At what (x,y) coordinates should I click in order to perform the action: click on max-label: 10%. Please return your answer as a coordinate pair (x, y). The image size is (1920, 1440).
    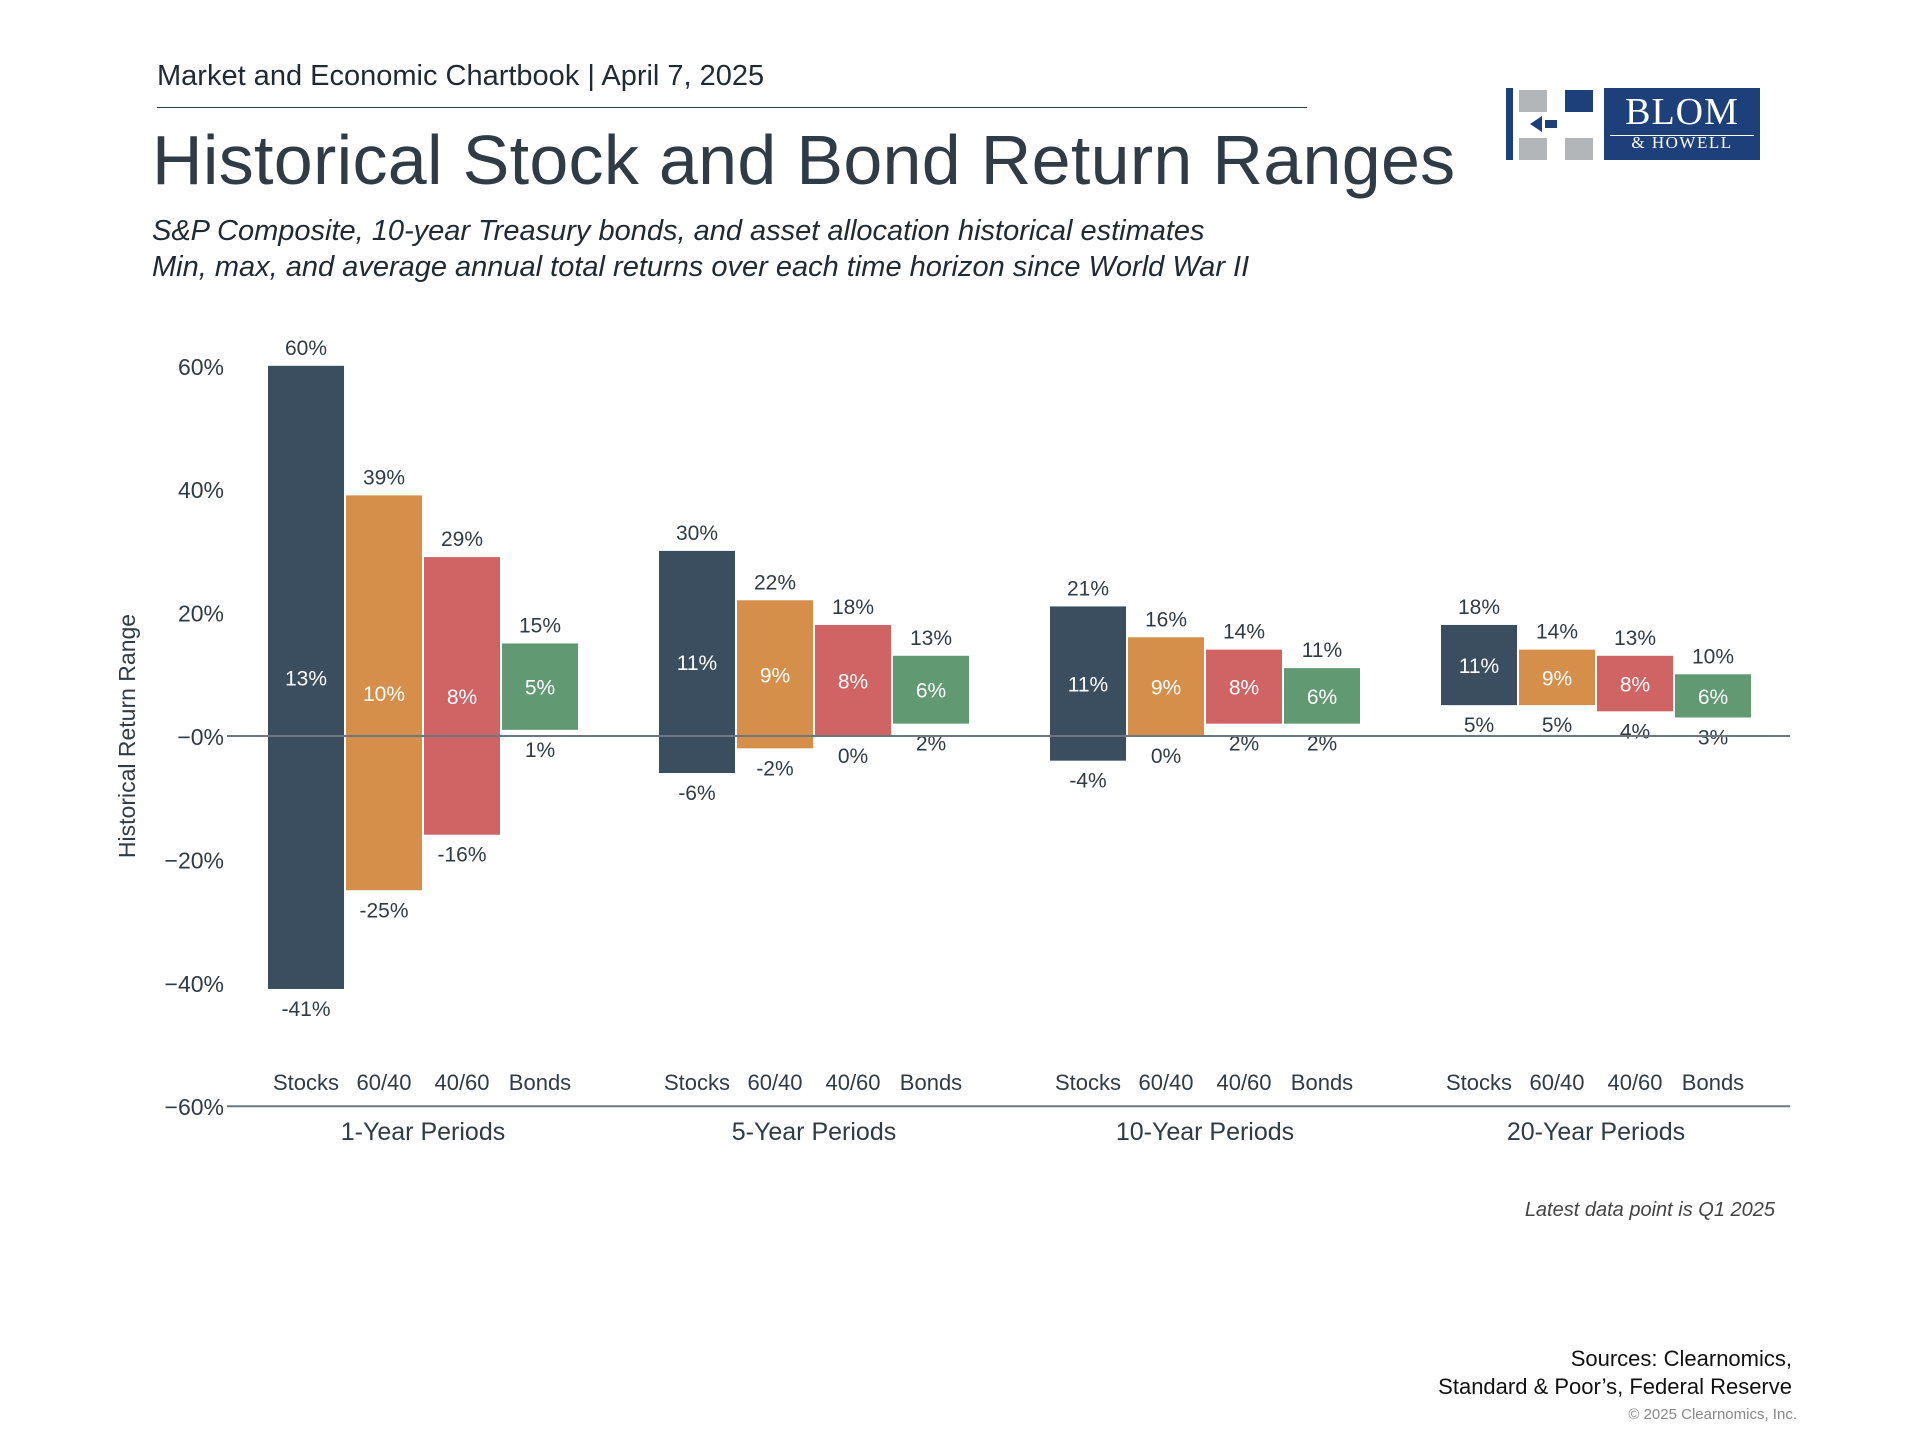
    Looking at the image, I should click on (1713, 656).